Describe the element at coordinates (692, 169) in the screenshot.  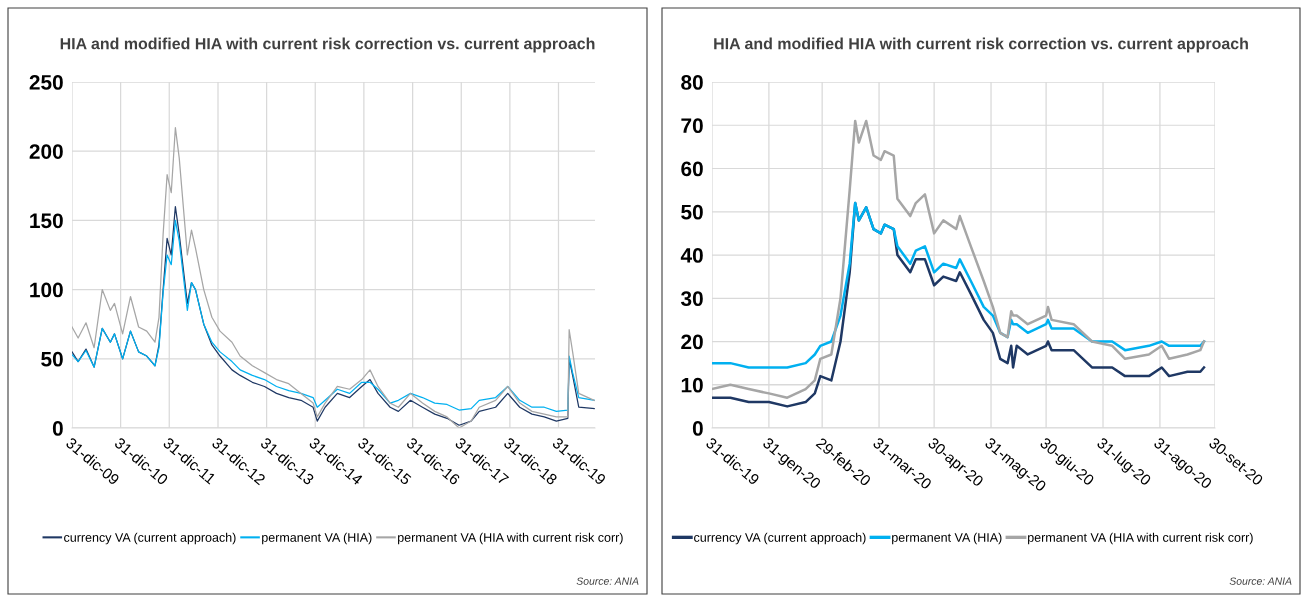
I see `y-tick-label: 60` at that location.